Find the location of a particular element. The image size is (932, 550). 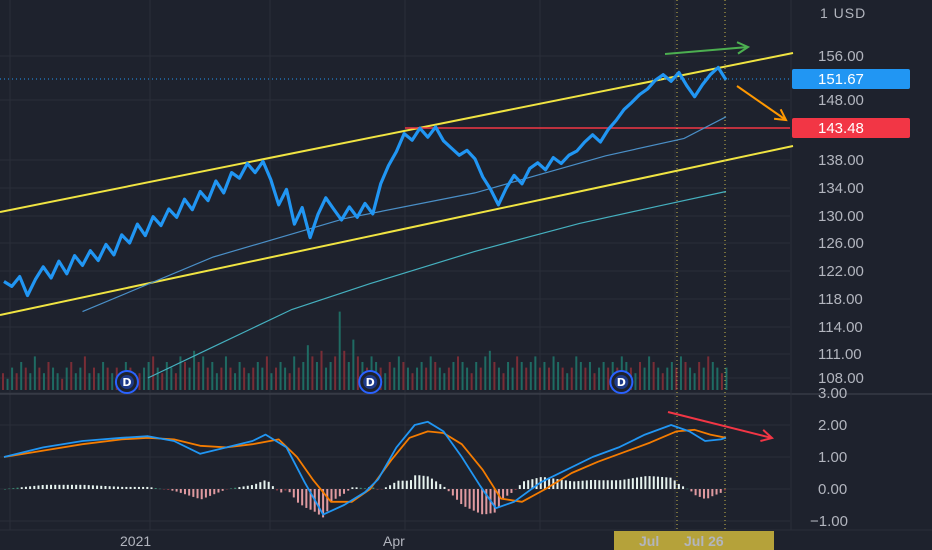

macd-tick-label: 0.00 is located at coordinates (832, 489).